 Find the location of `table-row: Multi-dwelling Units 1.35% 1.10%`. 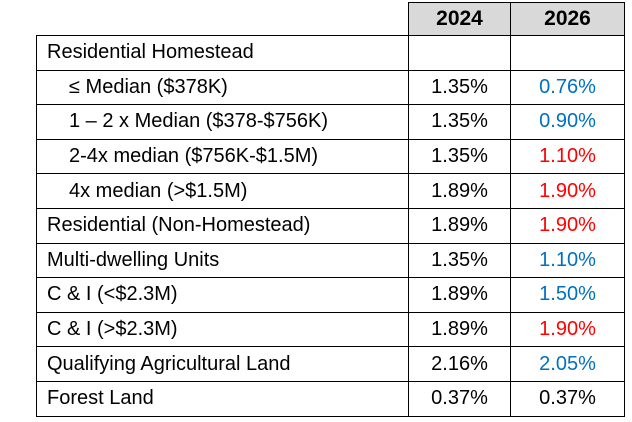

table-row: Multi-dwelling Units 1.35% 1.10% is located at coordinates (330, 260).